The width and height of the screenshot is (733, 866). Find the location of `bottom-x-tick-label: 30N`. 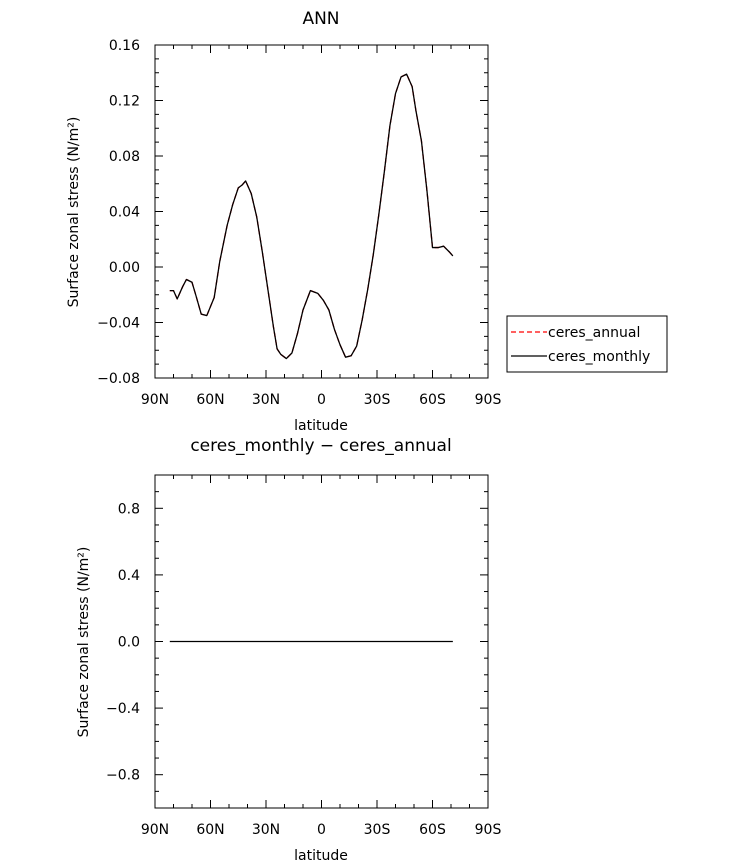

bottom-x-tick-label: 30N is located at coordinates (266, 830).